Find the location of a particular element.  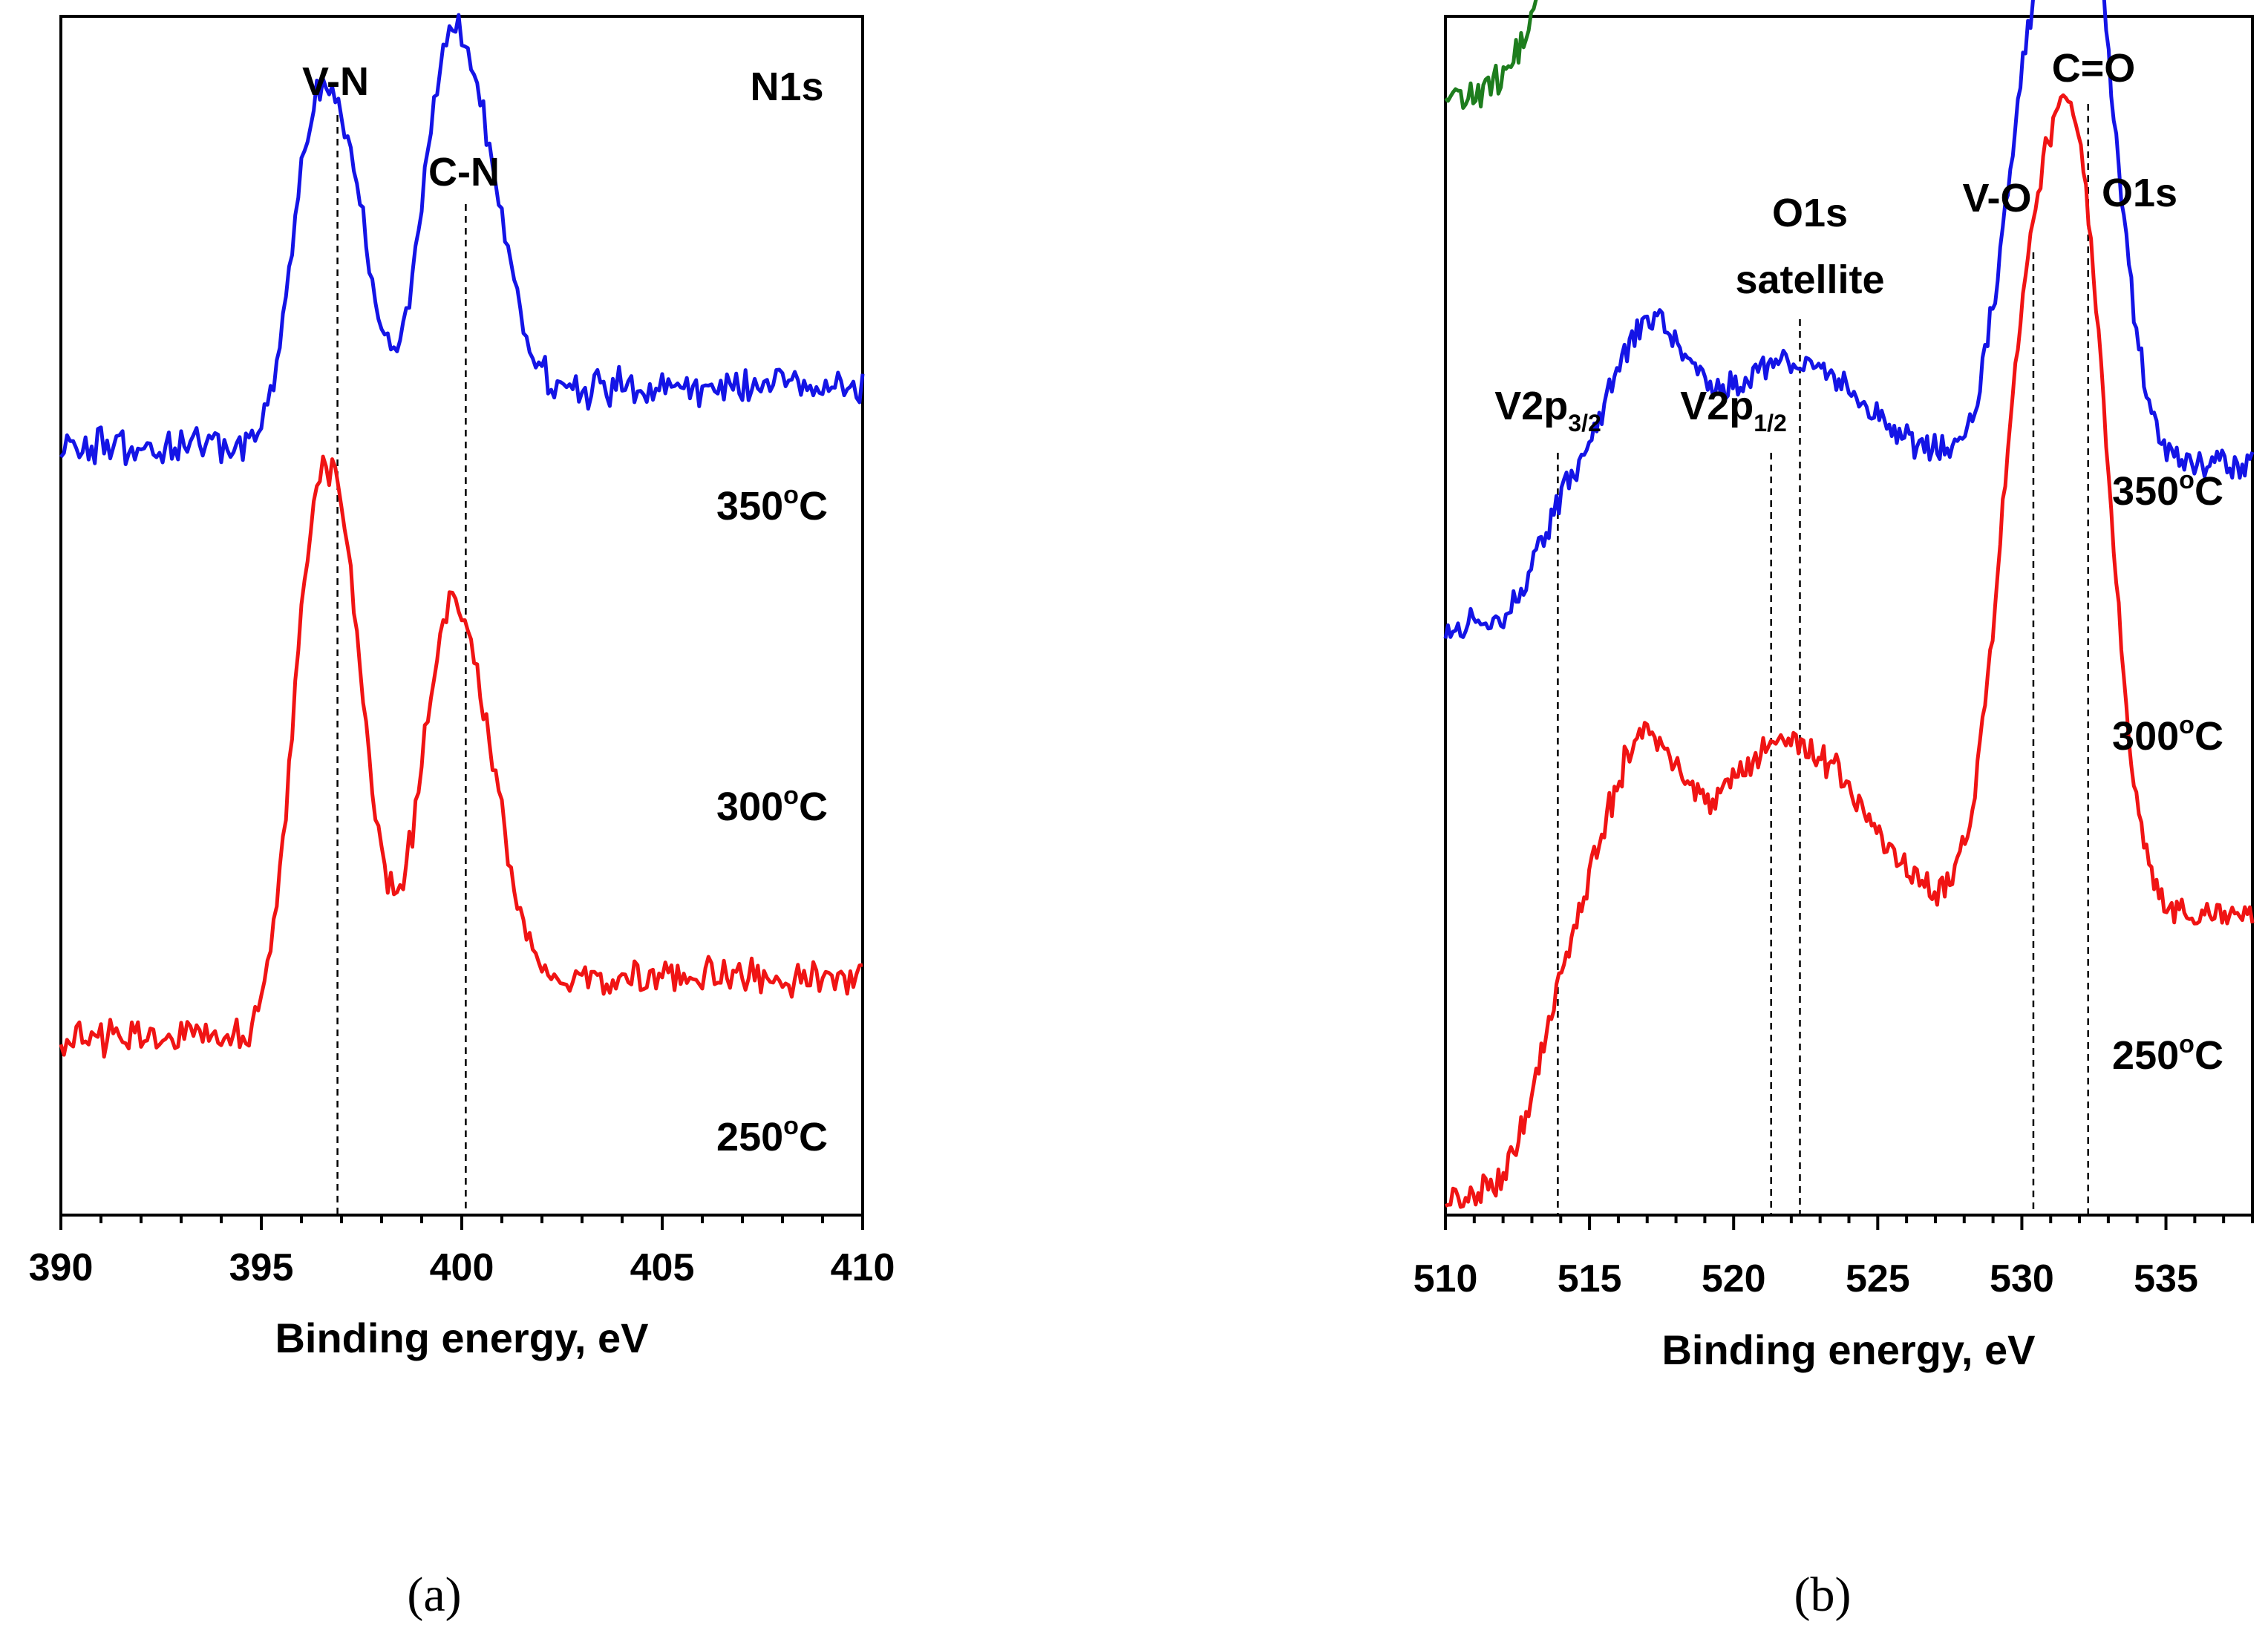

panelb-series-label-350c: 350oC is located at coordinates (2167, 490).